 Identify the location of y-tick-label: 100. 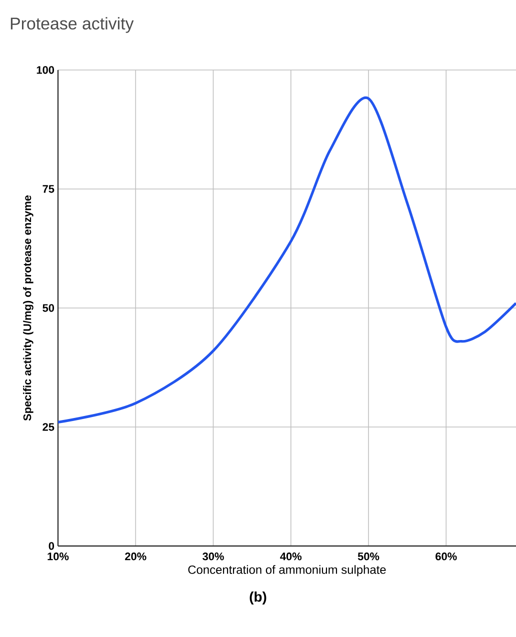
(45, 70).